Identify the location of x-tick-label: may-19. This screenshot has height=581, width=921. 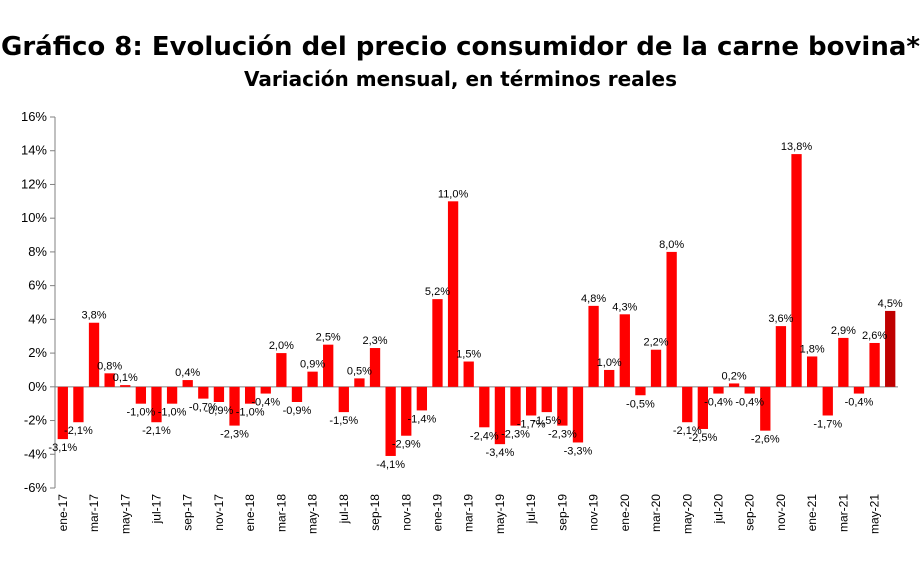
(500, 514).